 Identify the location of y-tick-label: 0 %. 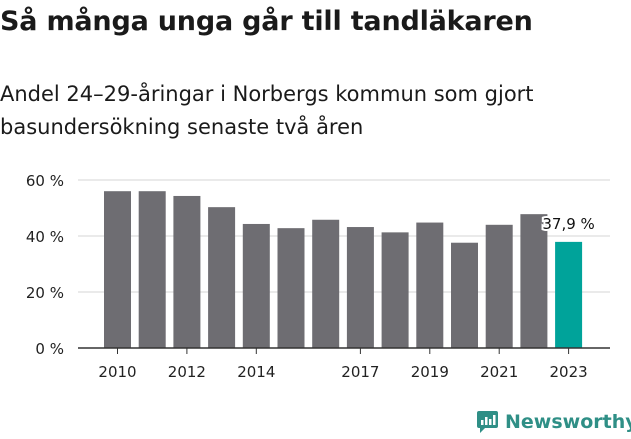
(49, 349).